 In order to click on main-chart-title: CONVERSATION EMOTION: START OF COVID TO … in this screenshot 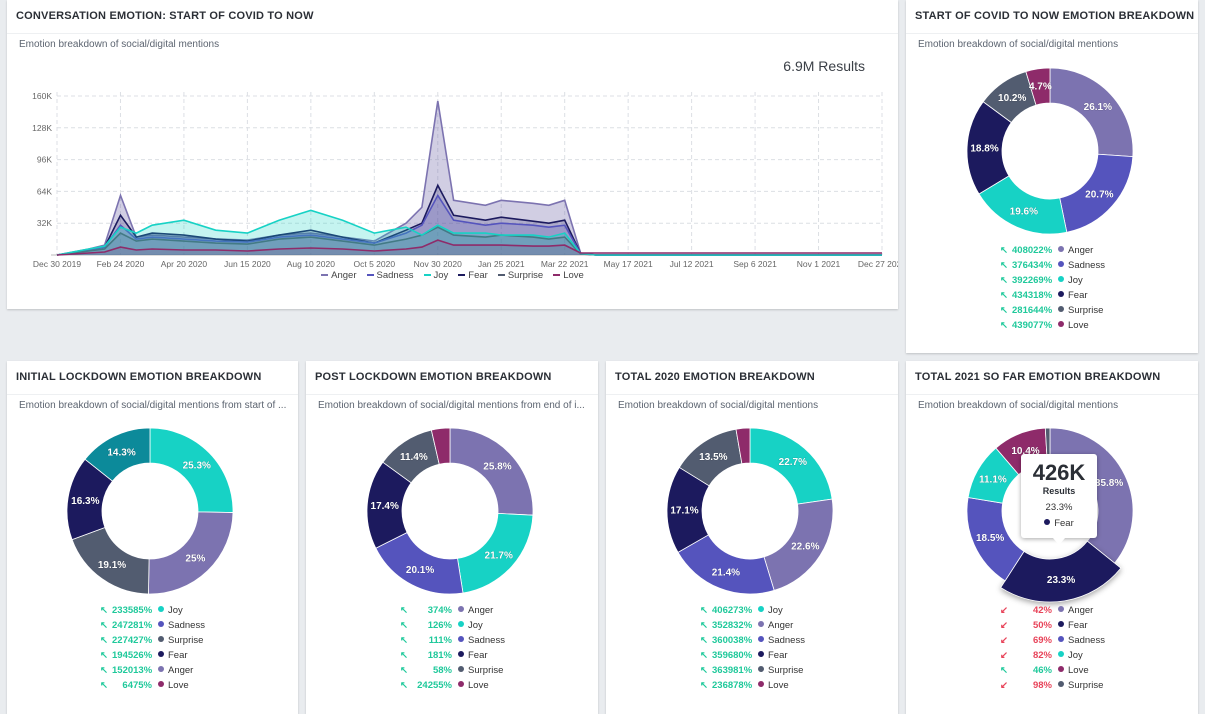, I will do `click(452, 17)`.